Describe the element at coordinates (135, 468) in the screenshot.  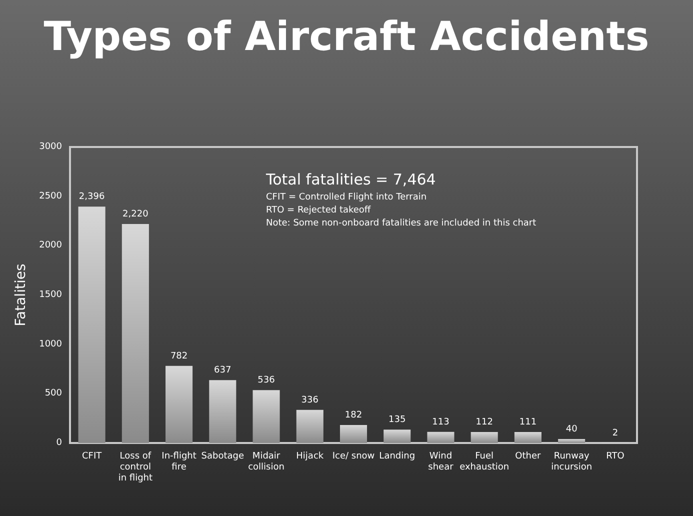
I see `x-tick-label: Loss of control in flight` at that location.